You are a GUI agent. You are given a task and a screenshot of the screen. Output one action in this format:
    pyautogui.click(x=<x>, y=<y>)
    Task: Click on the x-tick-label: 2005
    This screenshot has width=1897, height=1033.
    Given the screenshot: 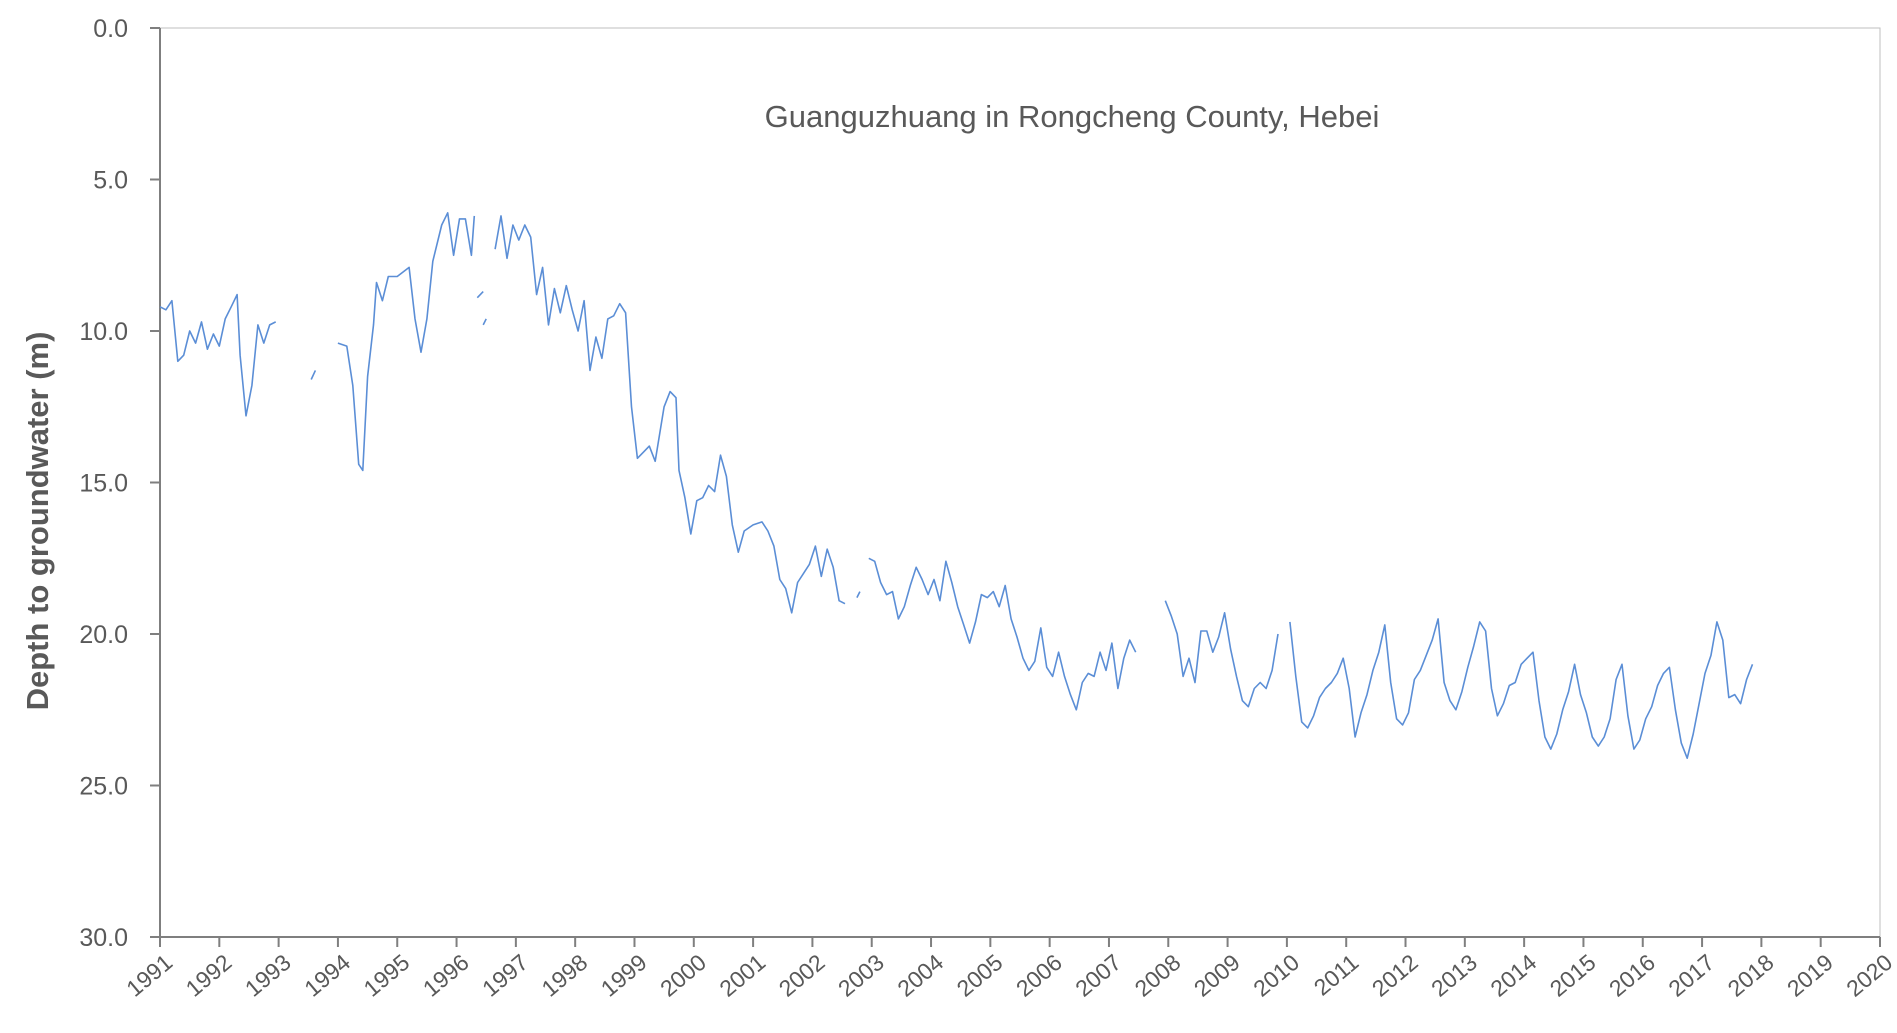 What is the action you would take?
    pyautogui.click(x=980, y=975)
    